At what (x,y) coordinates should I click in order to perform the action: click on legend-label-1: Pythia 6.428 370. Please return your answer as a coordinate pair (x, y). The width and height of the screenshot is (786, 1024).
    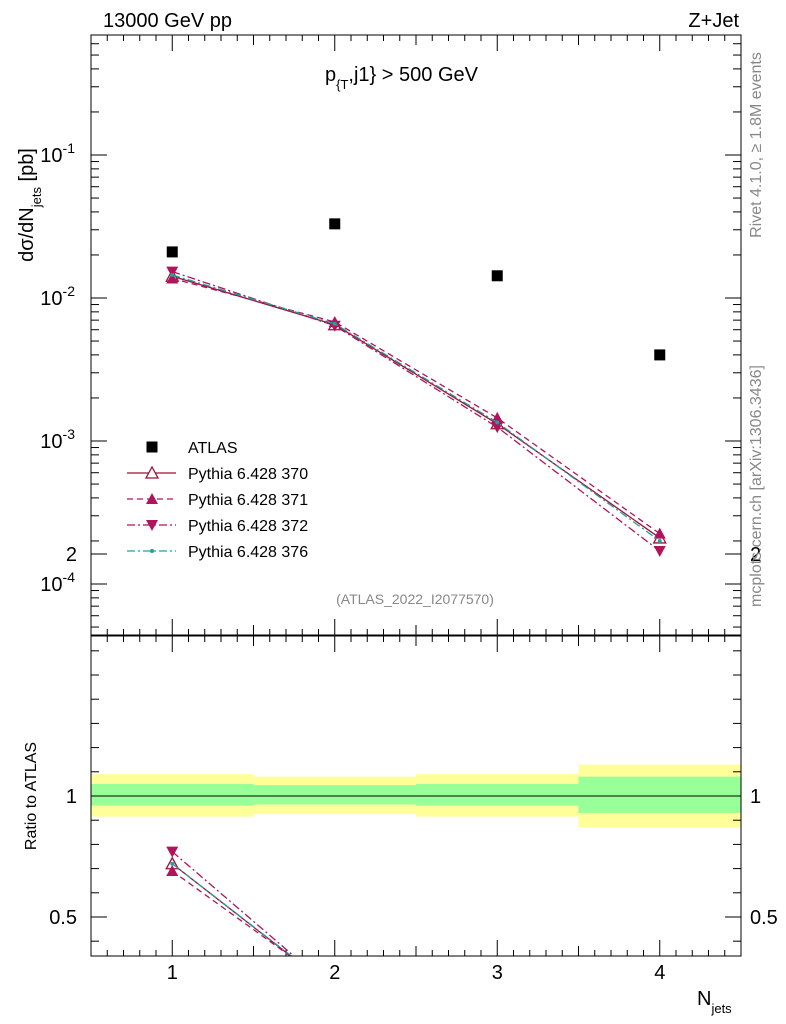
    Looking at the image, I should click on (248, 474).